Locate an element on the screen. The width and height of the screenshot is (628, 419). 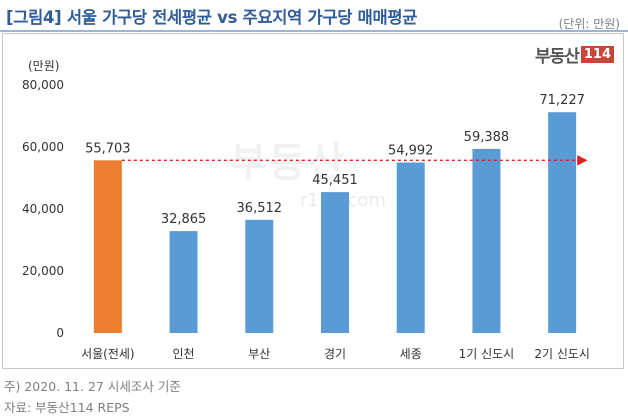
x-tick-label: 부산 is located at coordinates (259, 354).